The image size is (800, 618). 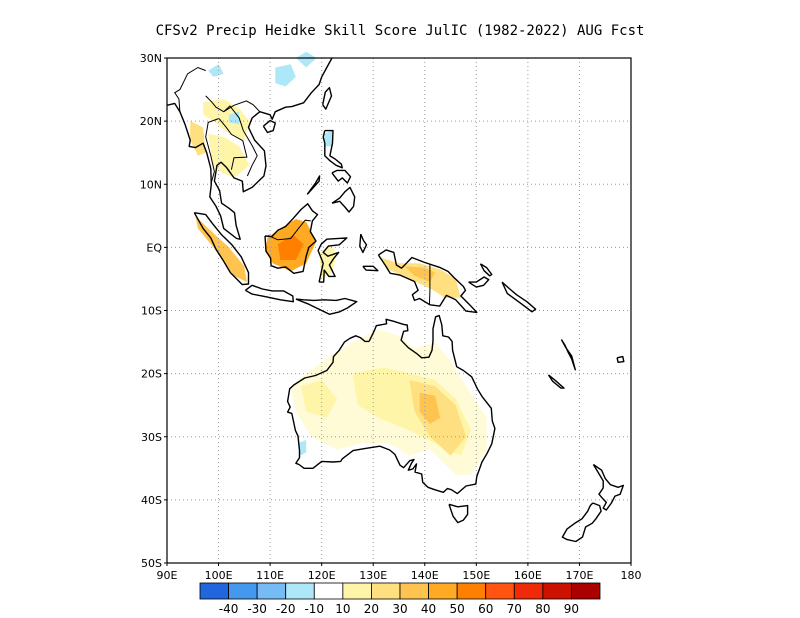 I want to click on skill-region-china-coast-blue, so click(x=306, y=59).